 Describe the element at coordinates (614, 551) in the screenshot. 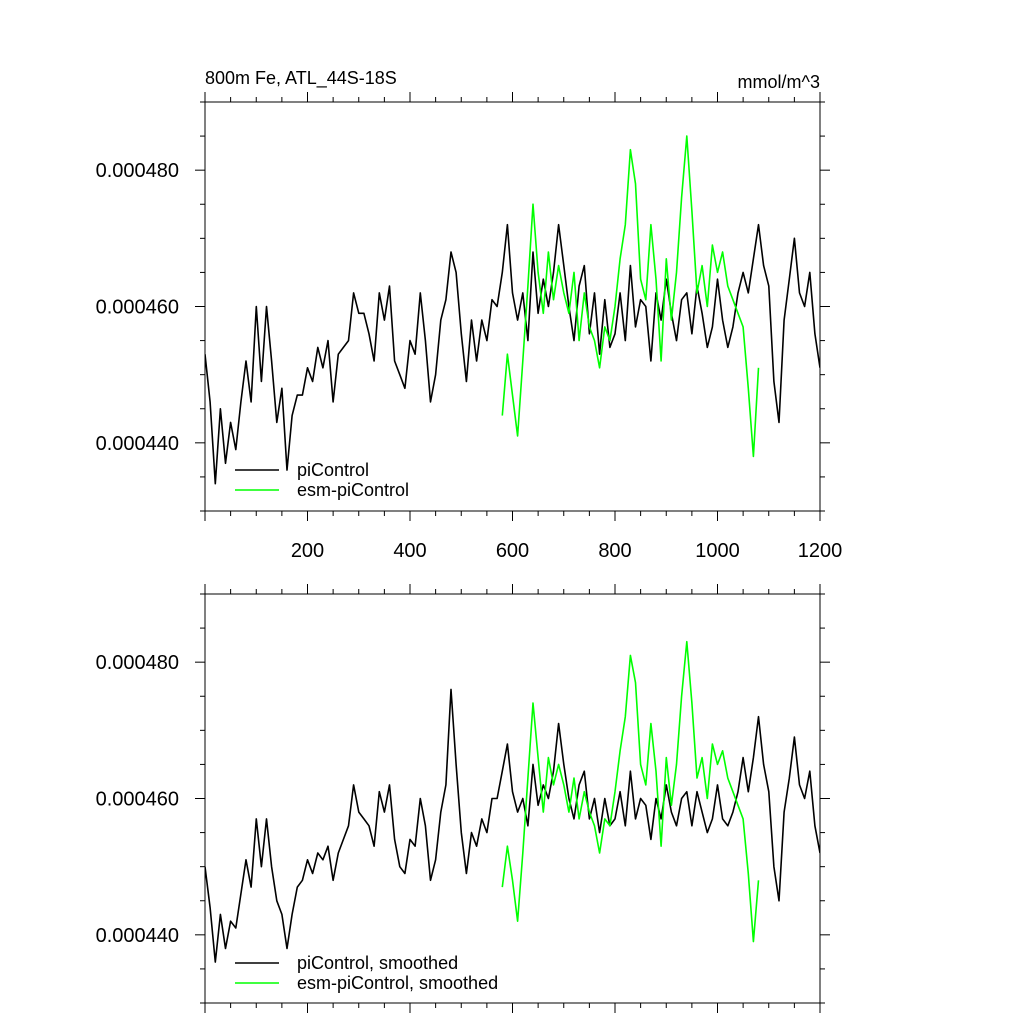

I see `x-tick-label: 800` at that location.